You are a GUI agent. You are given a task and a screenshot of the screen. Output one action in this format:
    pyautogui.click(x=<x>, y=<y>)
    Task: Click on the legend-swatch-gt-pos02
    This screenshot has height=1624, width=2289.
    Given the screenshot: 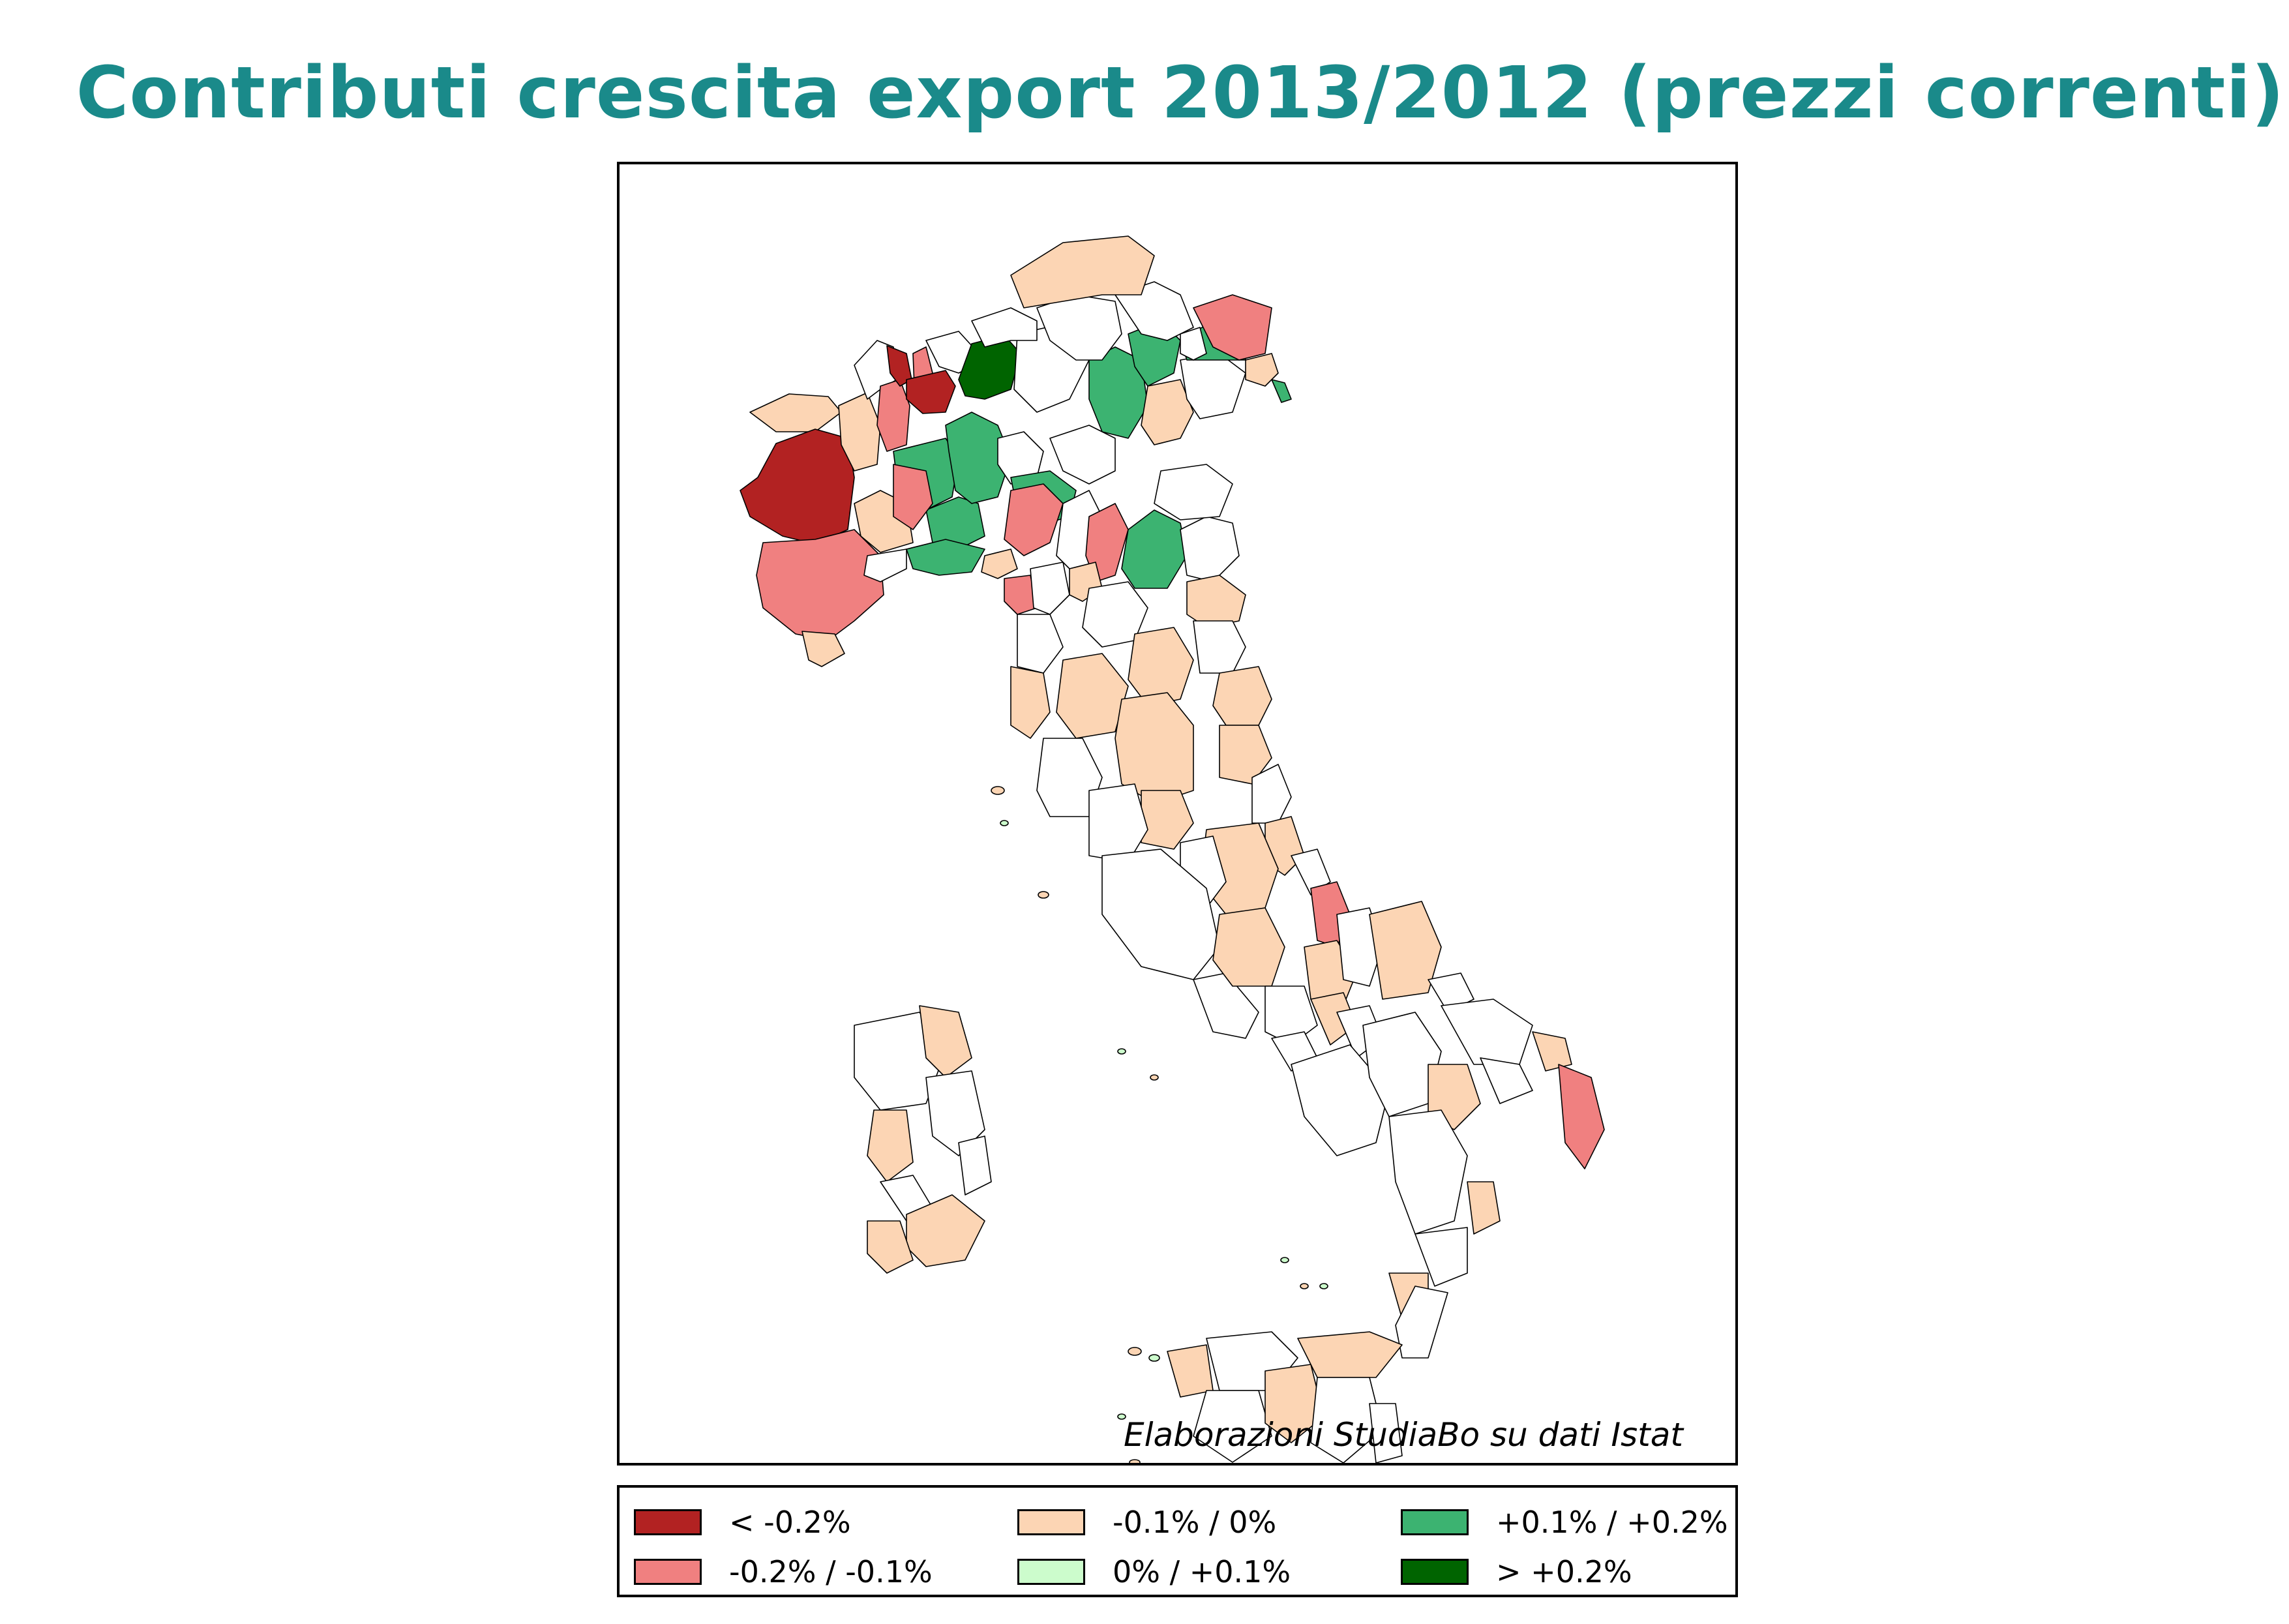 What is the action you would take?
    pyautogui.click(x=1435, y=1572)
    